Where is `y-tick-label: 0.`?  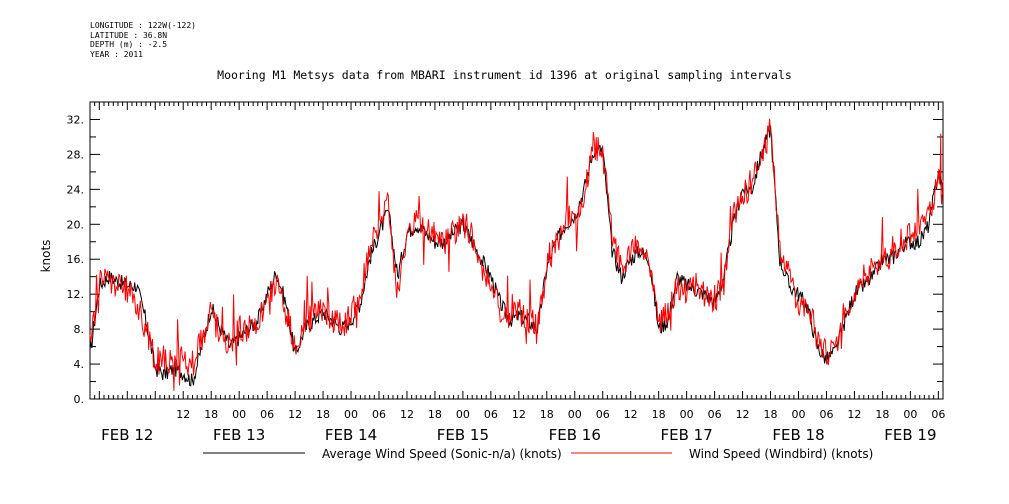 y-tick-label: 0. is located at coordinates (79, 399).